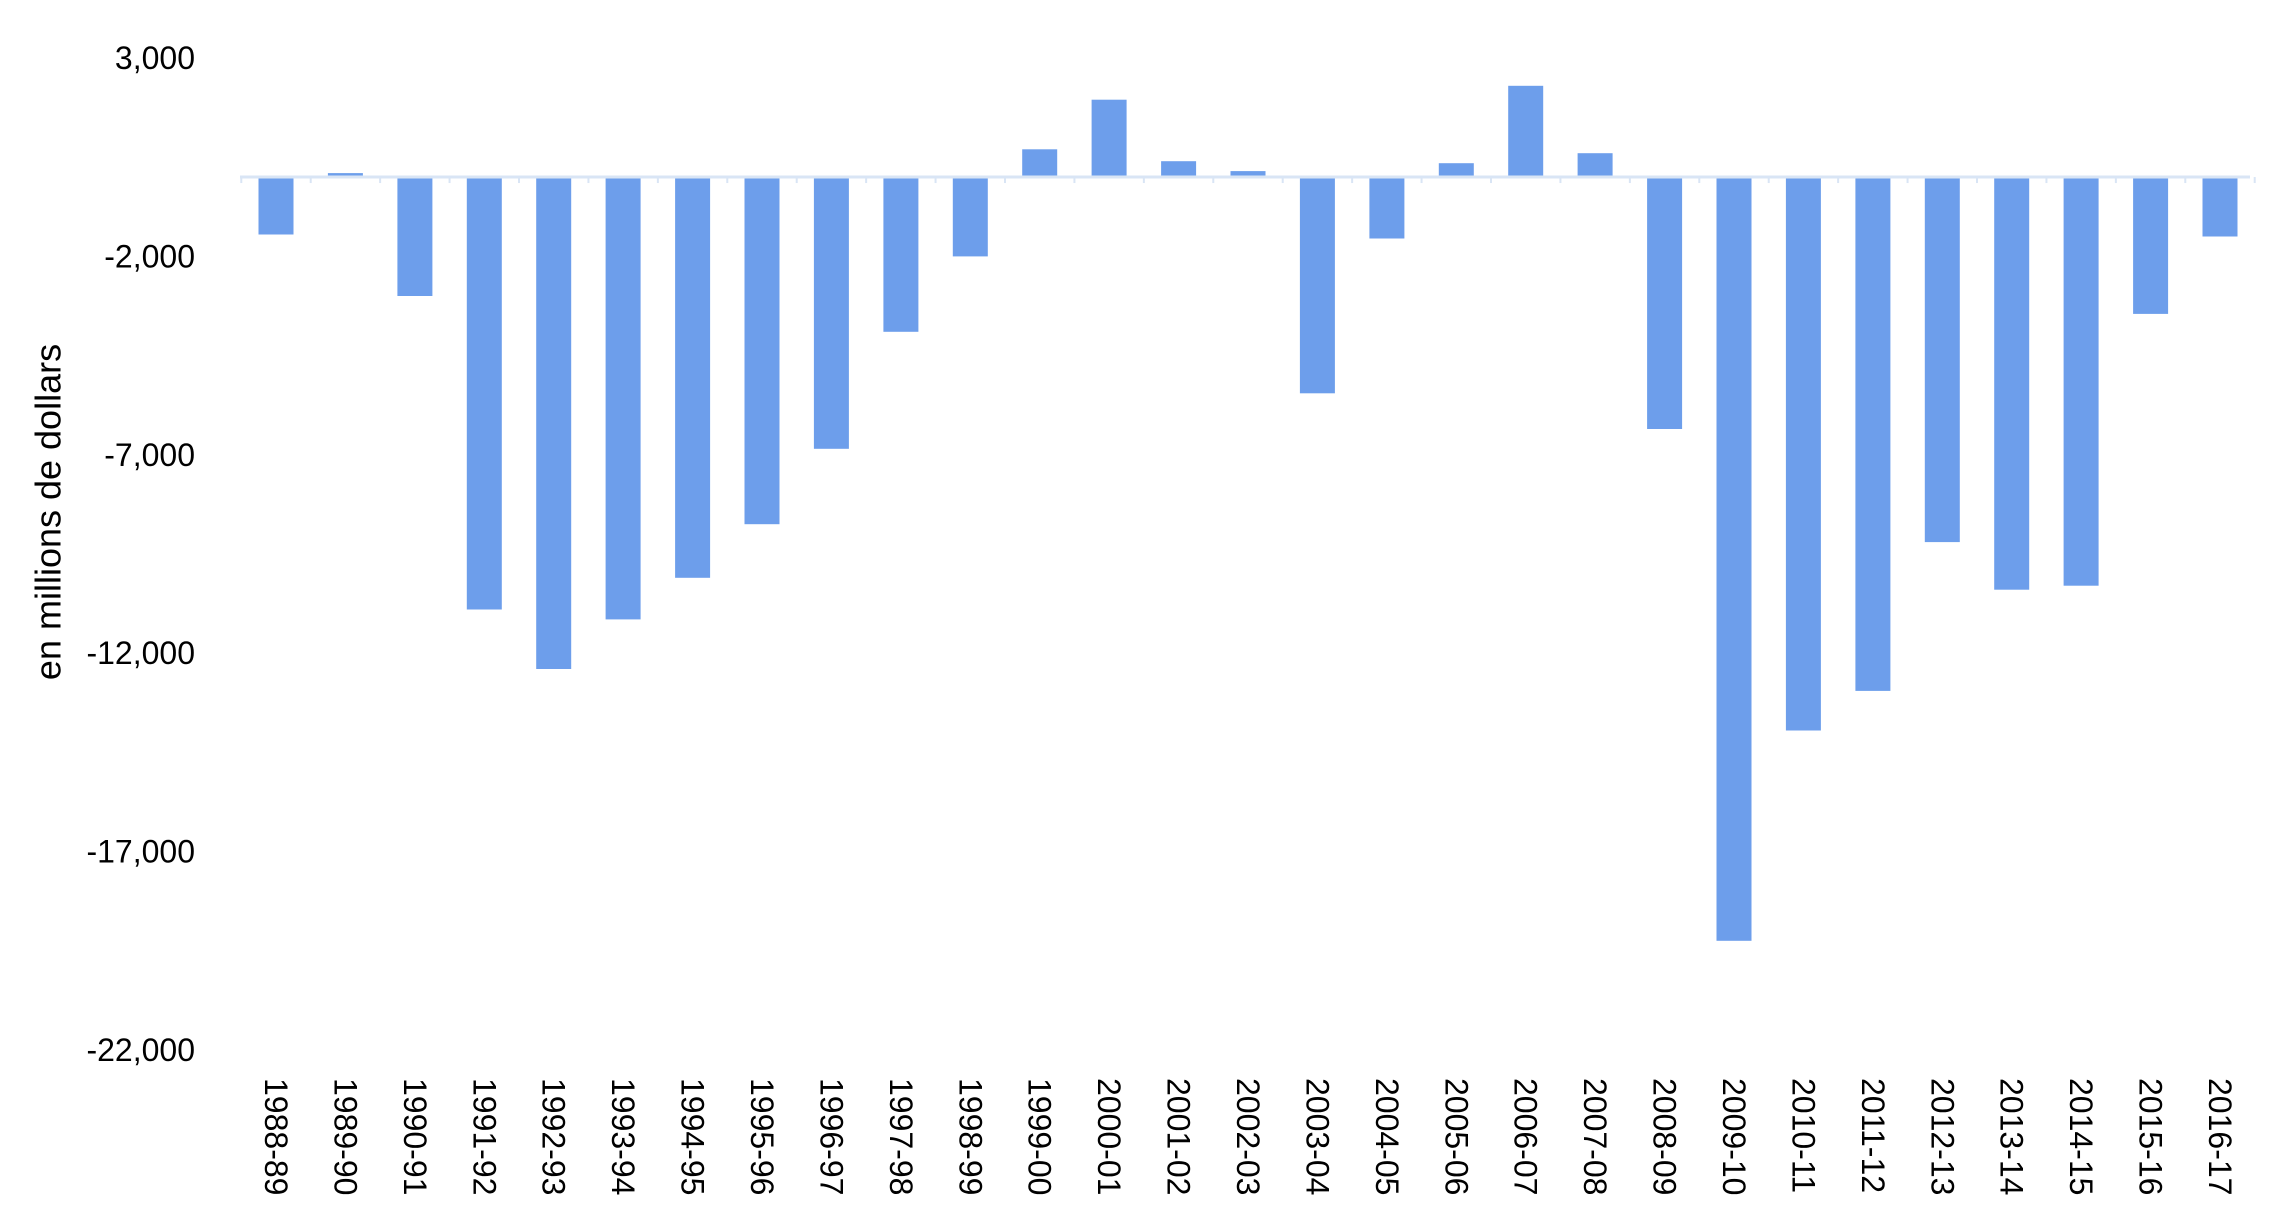  Describe the element at coordinates (1179, 1136) in the screenshot. I see `x-tick-label: 2001-02` at that location.